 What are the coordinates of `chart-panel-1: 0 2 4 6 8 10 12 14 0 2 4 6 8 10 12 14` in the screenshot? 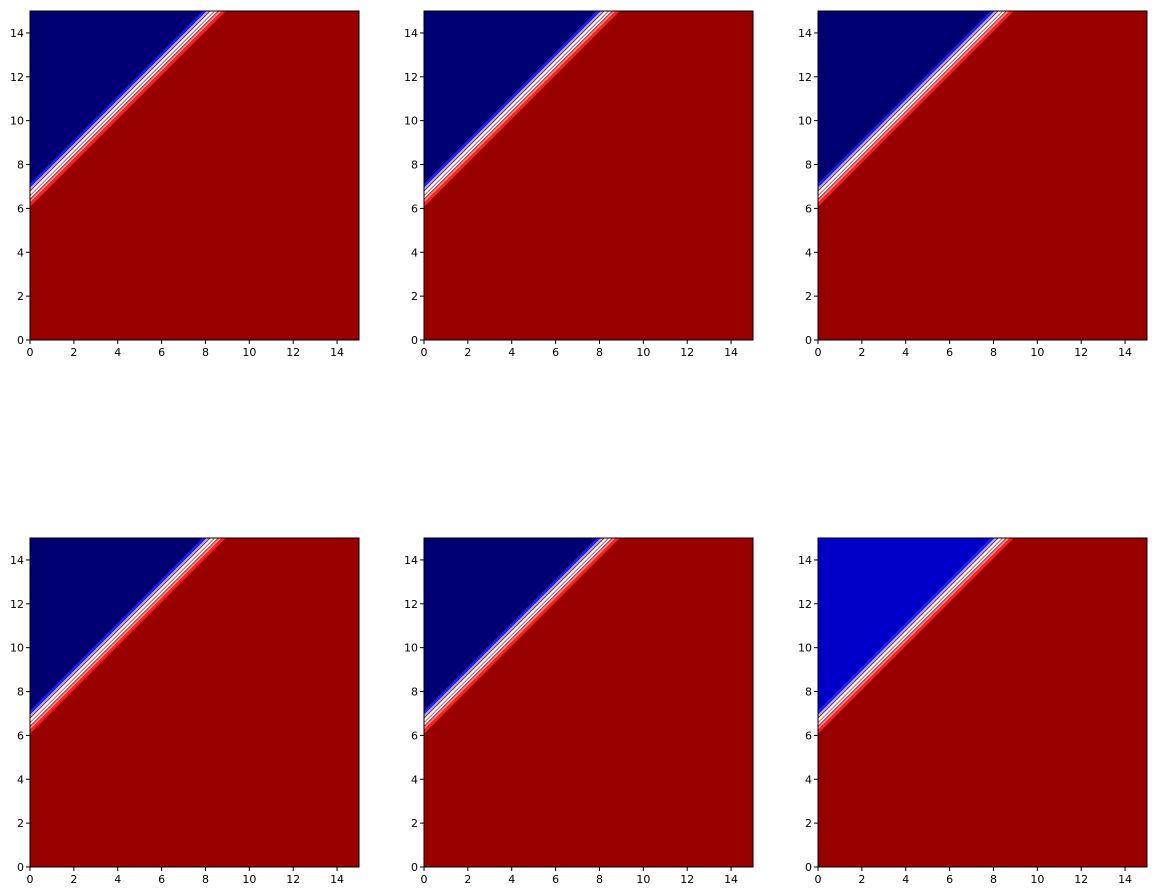 It's located at (185, 184).